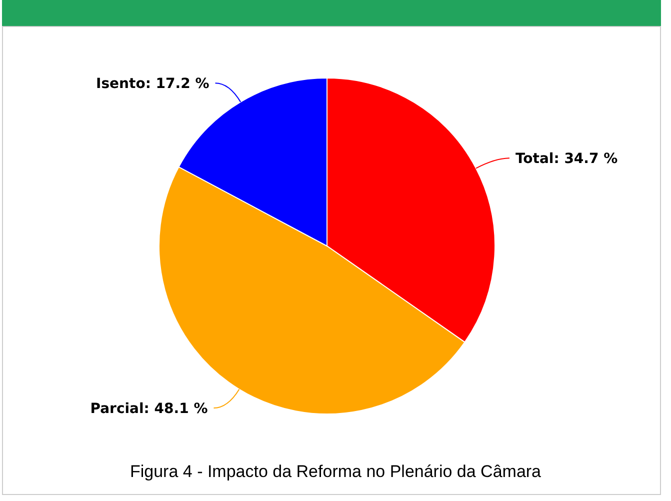  I want to click on slice-label: Total: 34.7 %, so click(566, 159).